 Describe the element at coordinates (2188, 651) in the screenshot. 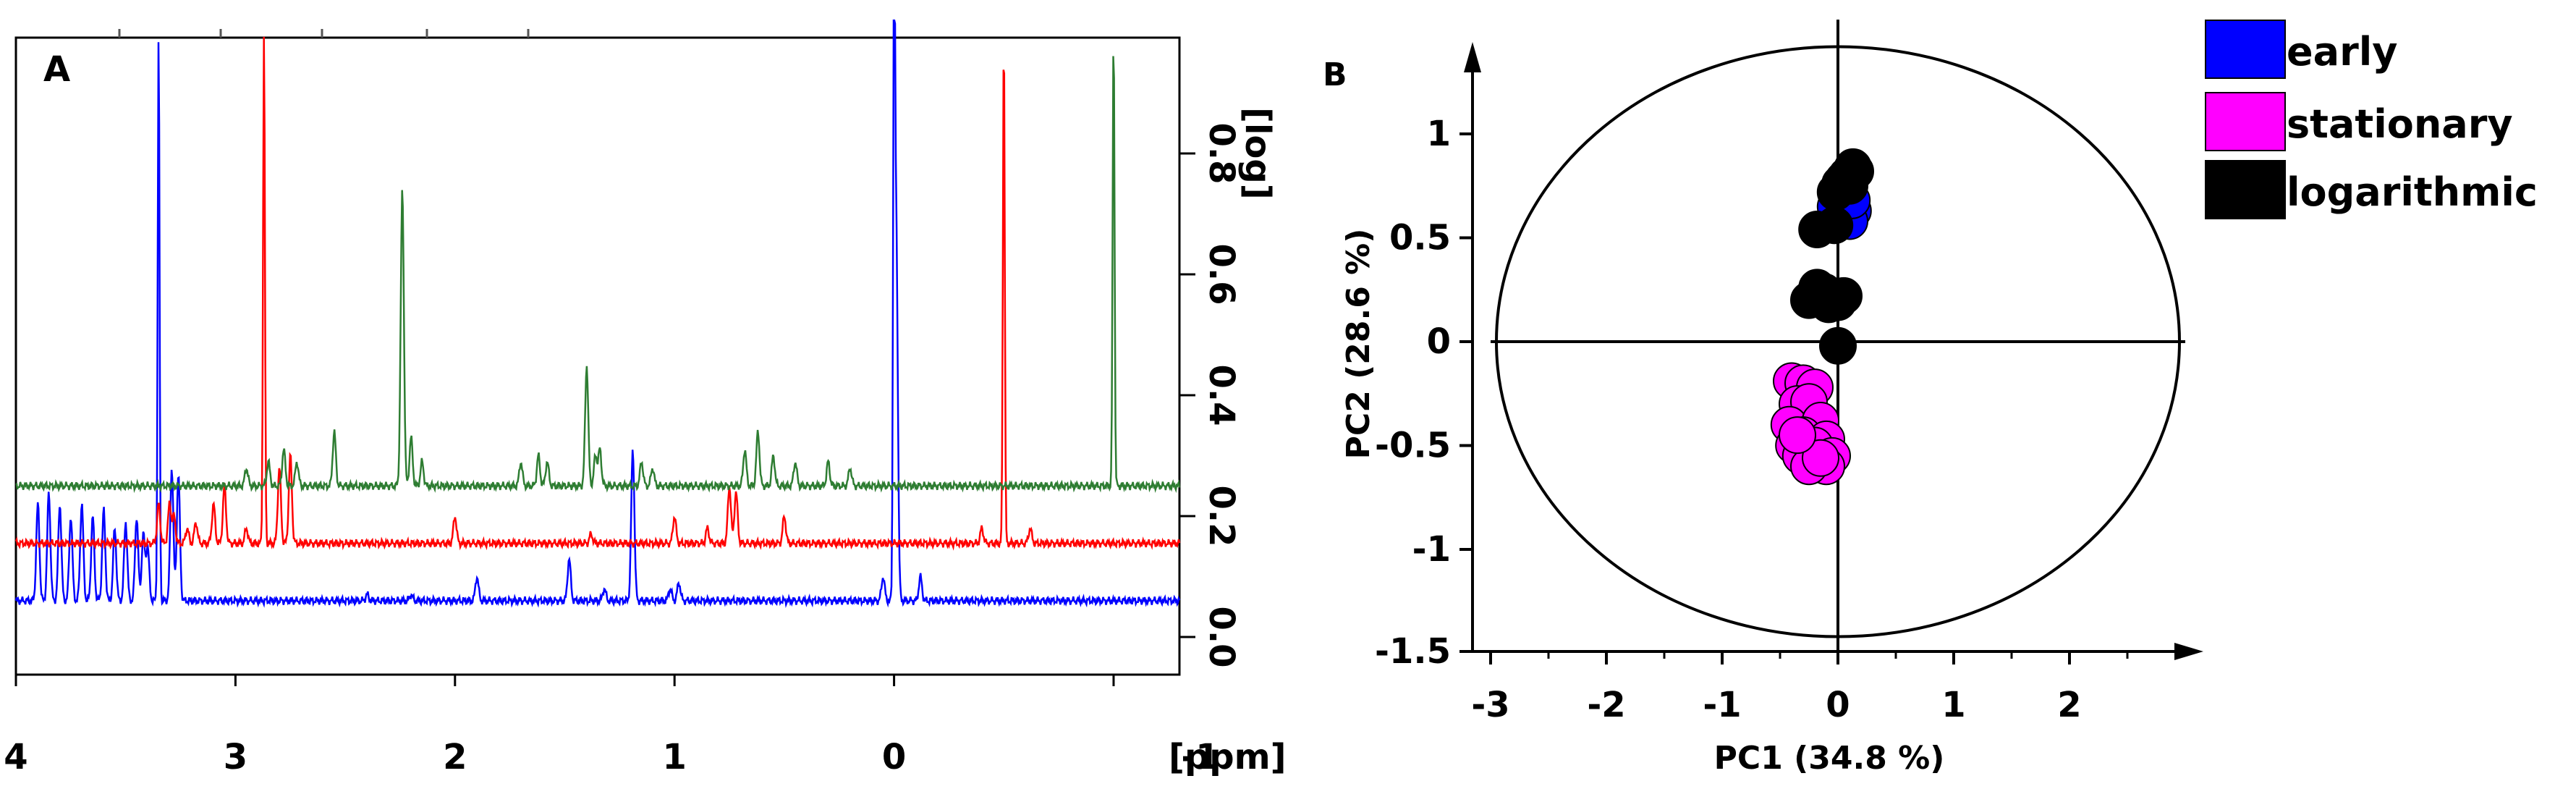

I see `pca-x-axis-arrow` at that location.